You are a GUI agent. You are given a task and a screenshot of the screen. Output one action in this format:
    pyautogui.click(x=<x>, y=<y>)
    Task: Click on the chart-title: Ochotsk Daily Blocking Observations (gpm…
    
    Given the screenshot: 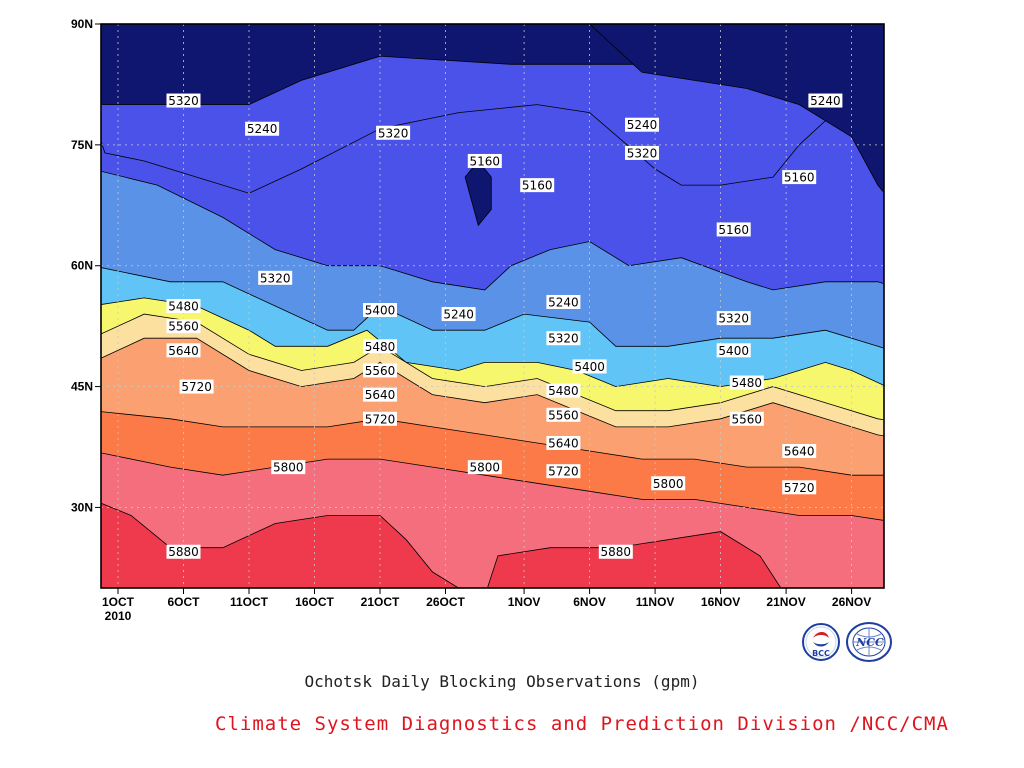 What is the action you would take?
    pyautogui.click(x=502, y=681)
    